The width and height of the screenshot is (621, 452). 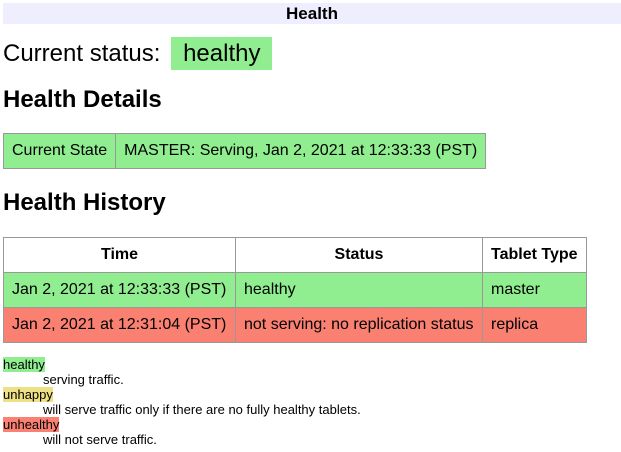 I want to click on table-header-row: Time Status Tablet Type, so click(x=295, y=255).